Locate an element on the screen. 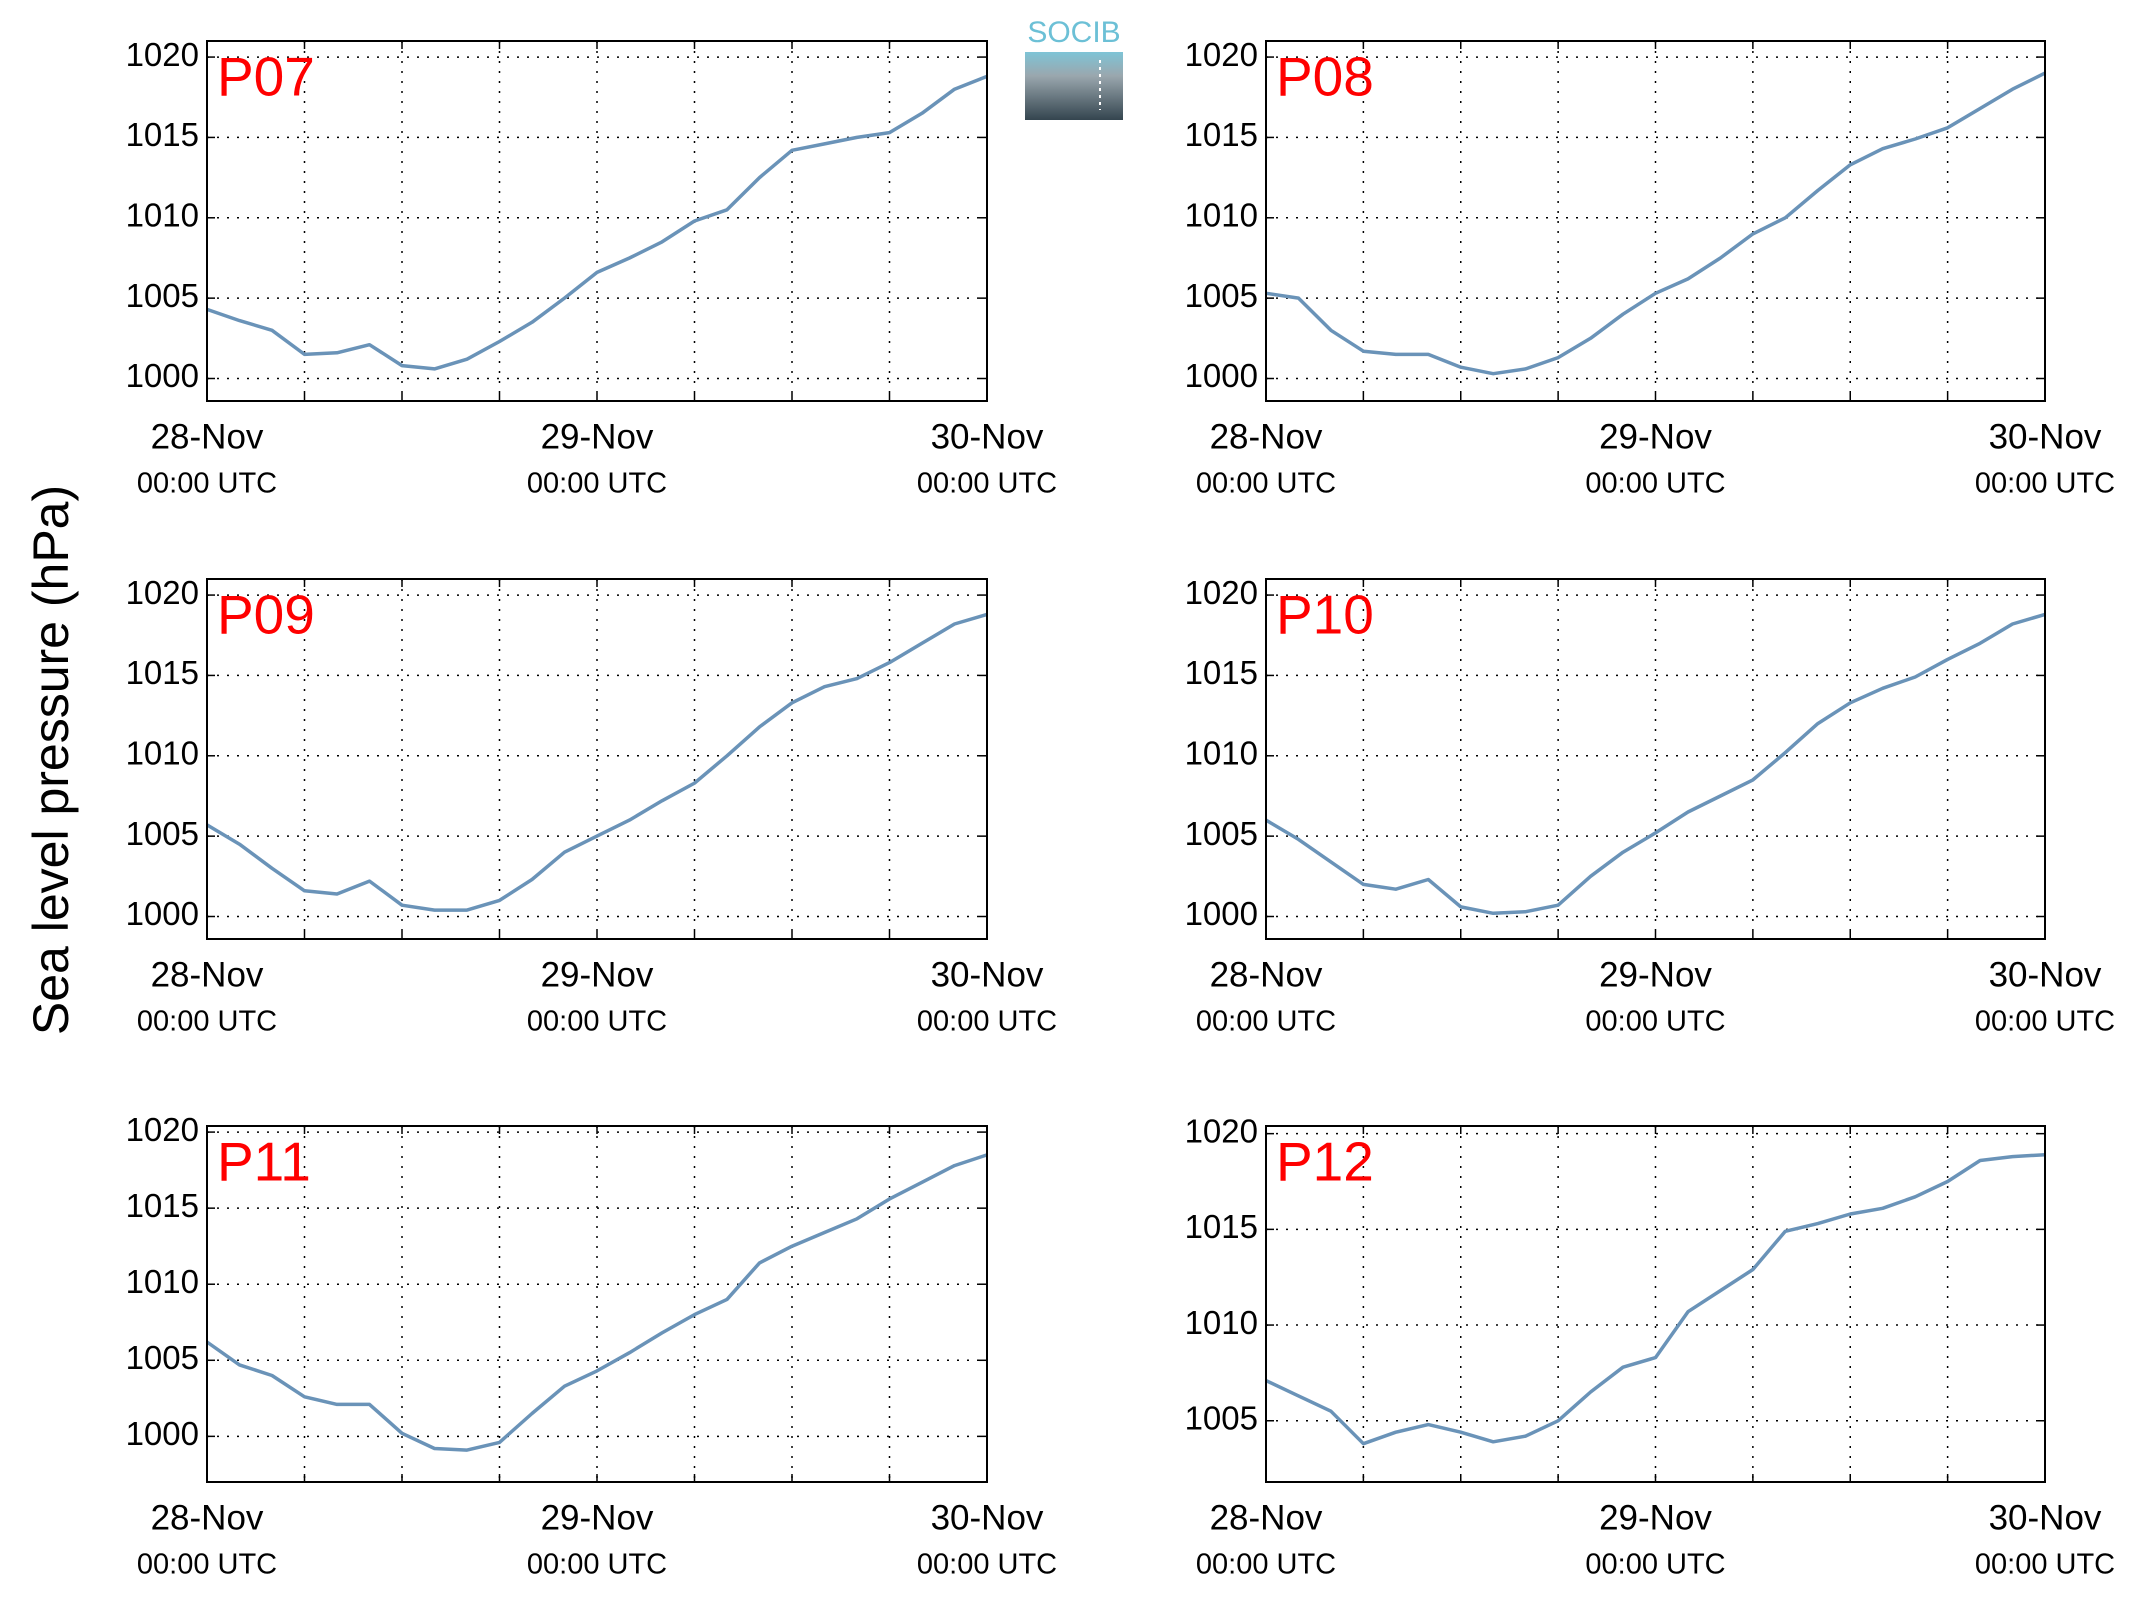 The image size is (2133, 1608). panel-title: P10 is located at coordinates (1325, 615).